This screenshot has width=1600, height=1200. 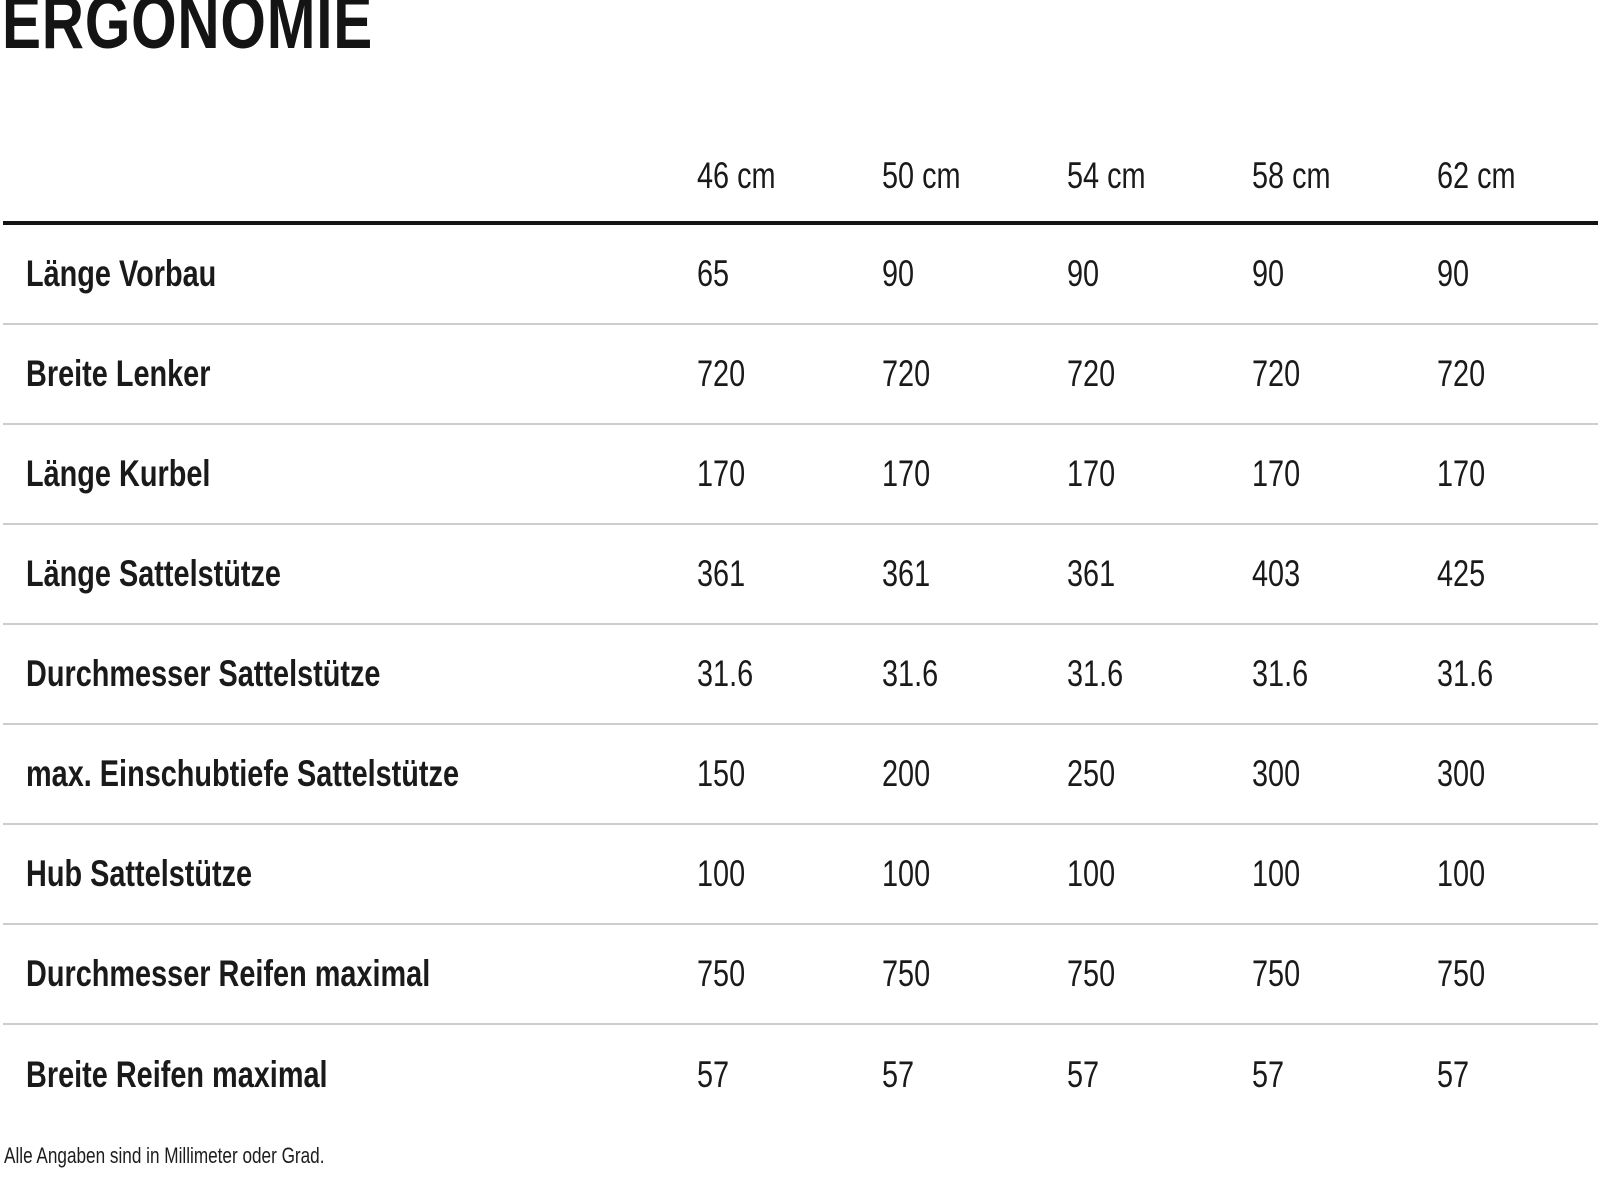 I want to click on row-label-cell: Hub Sattelstütze, so click(x=350, y=874).